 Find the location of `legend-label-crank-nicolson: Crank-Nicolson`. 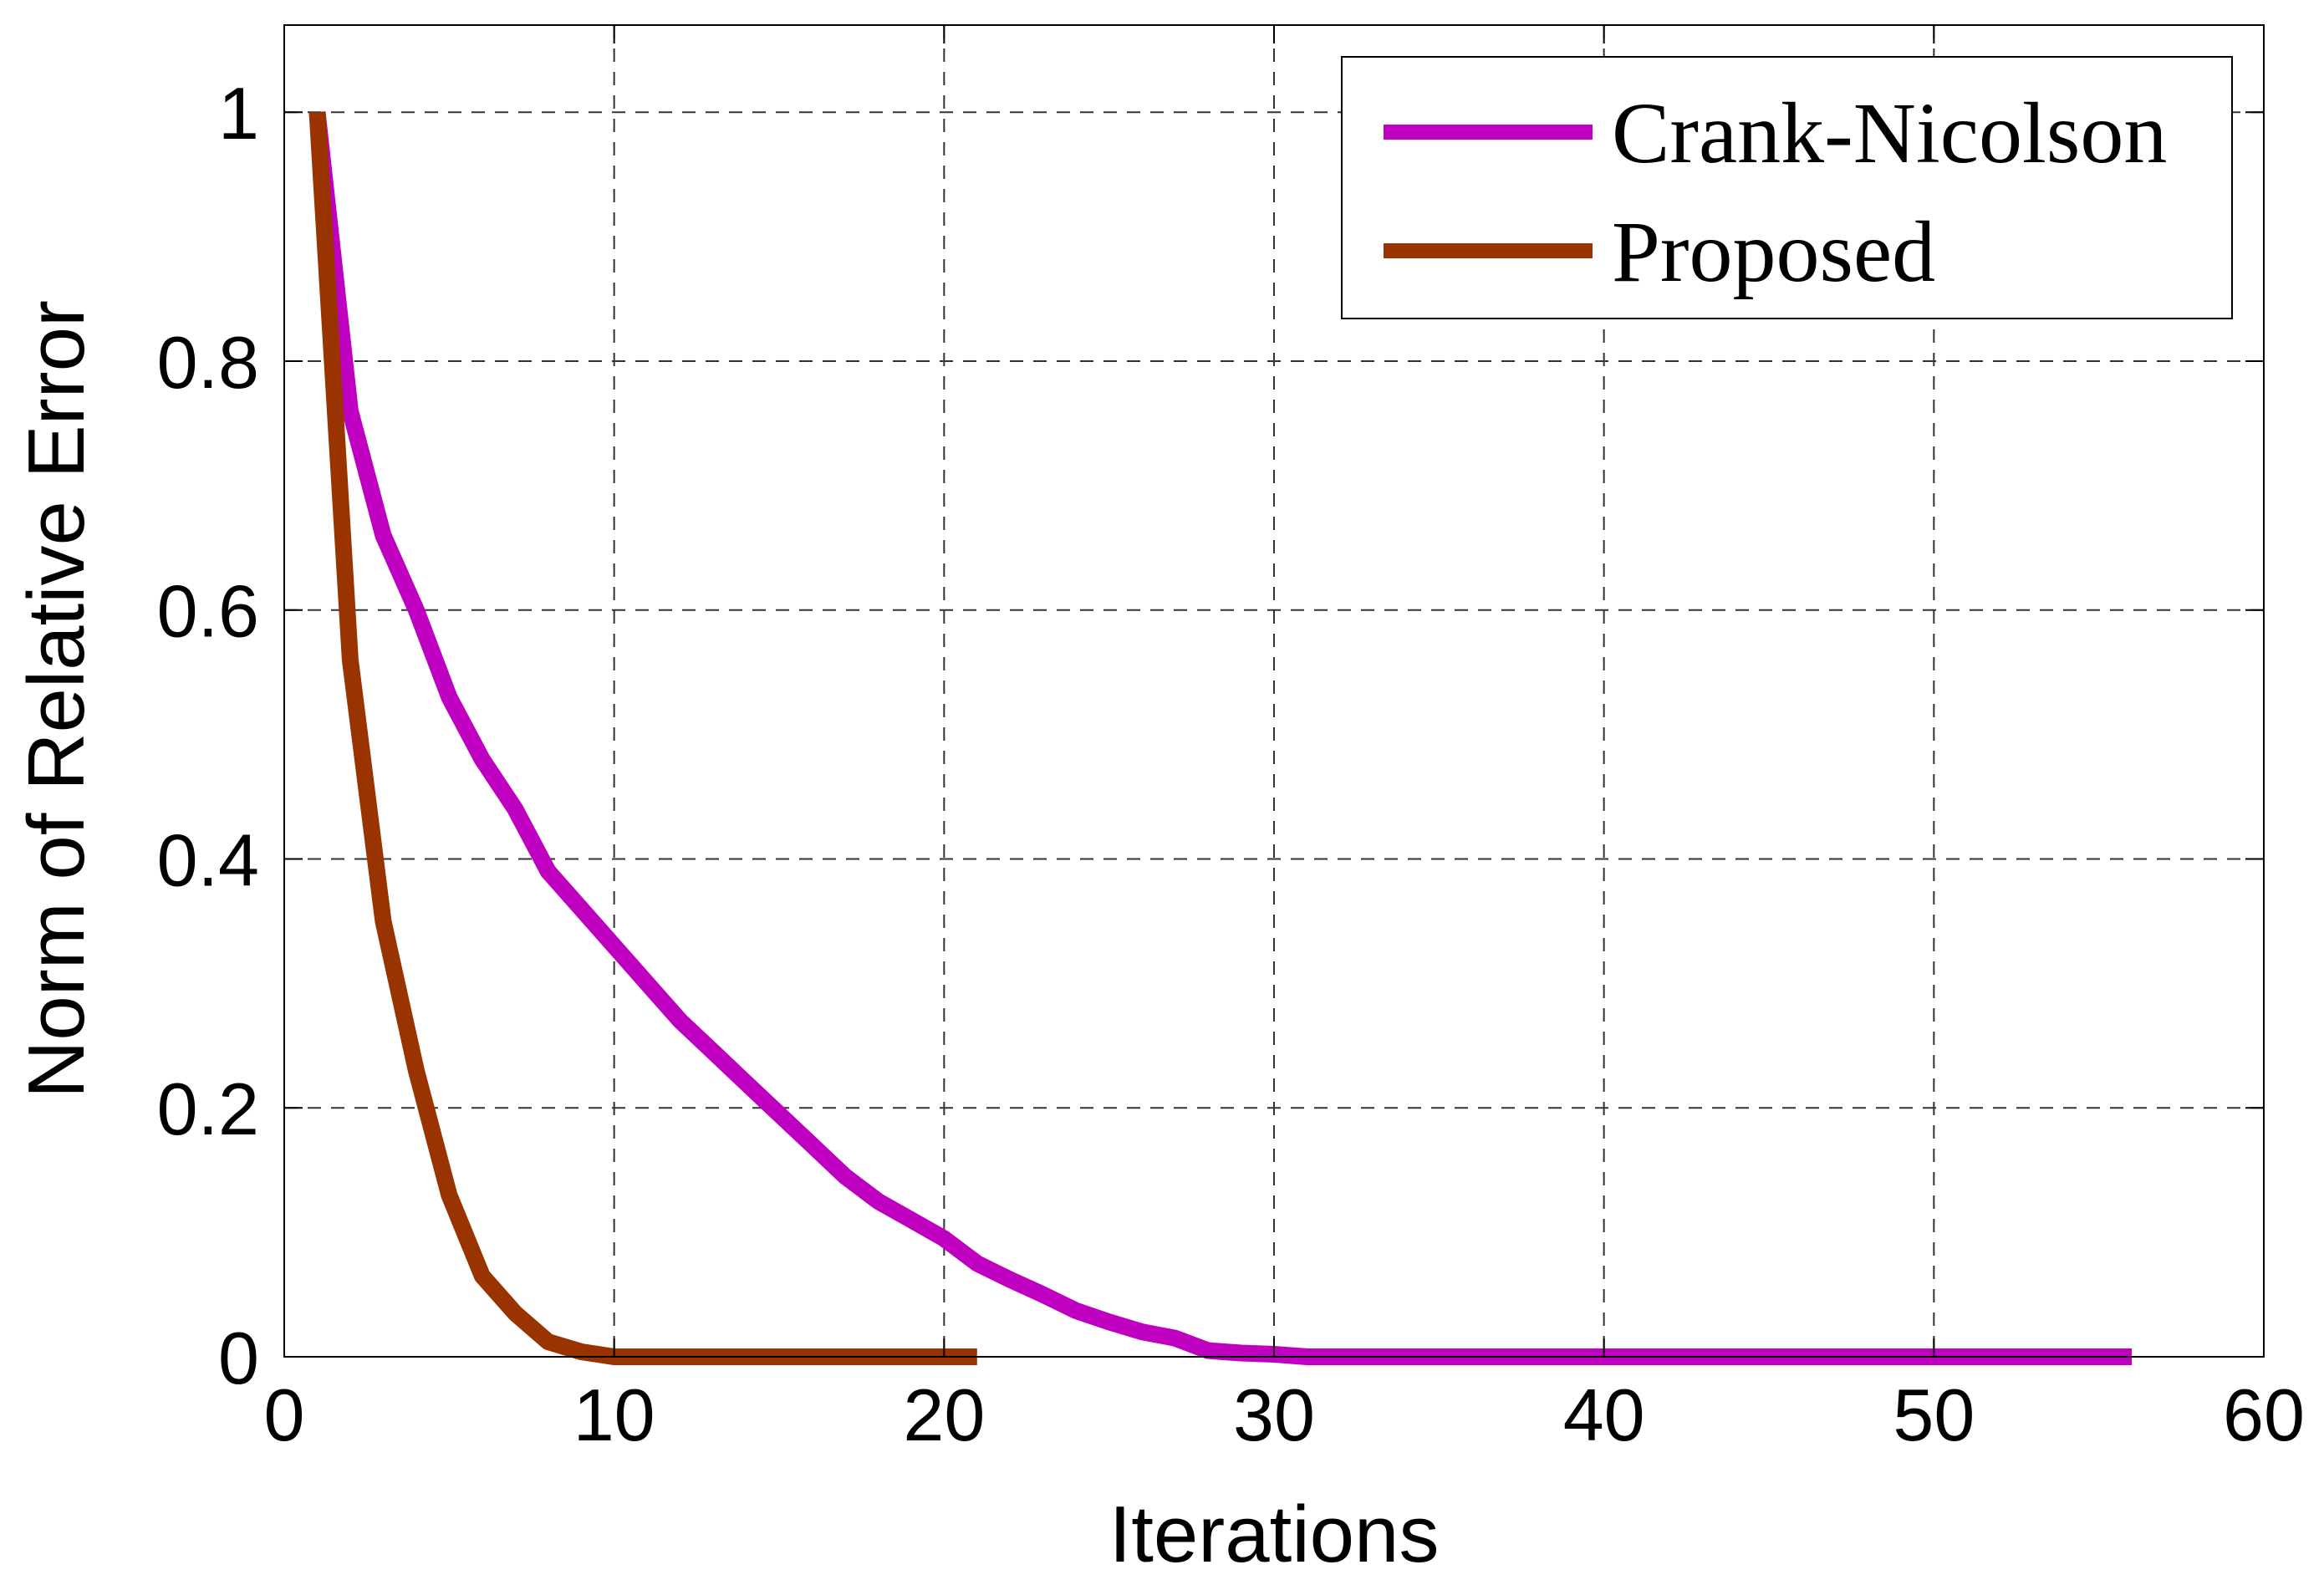

legend-label-crank-nicolson: Crank-Nicolson is located at coordinates (1889, 133).